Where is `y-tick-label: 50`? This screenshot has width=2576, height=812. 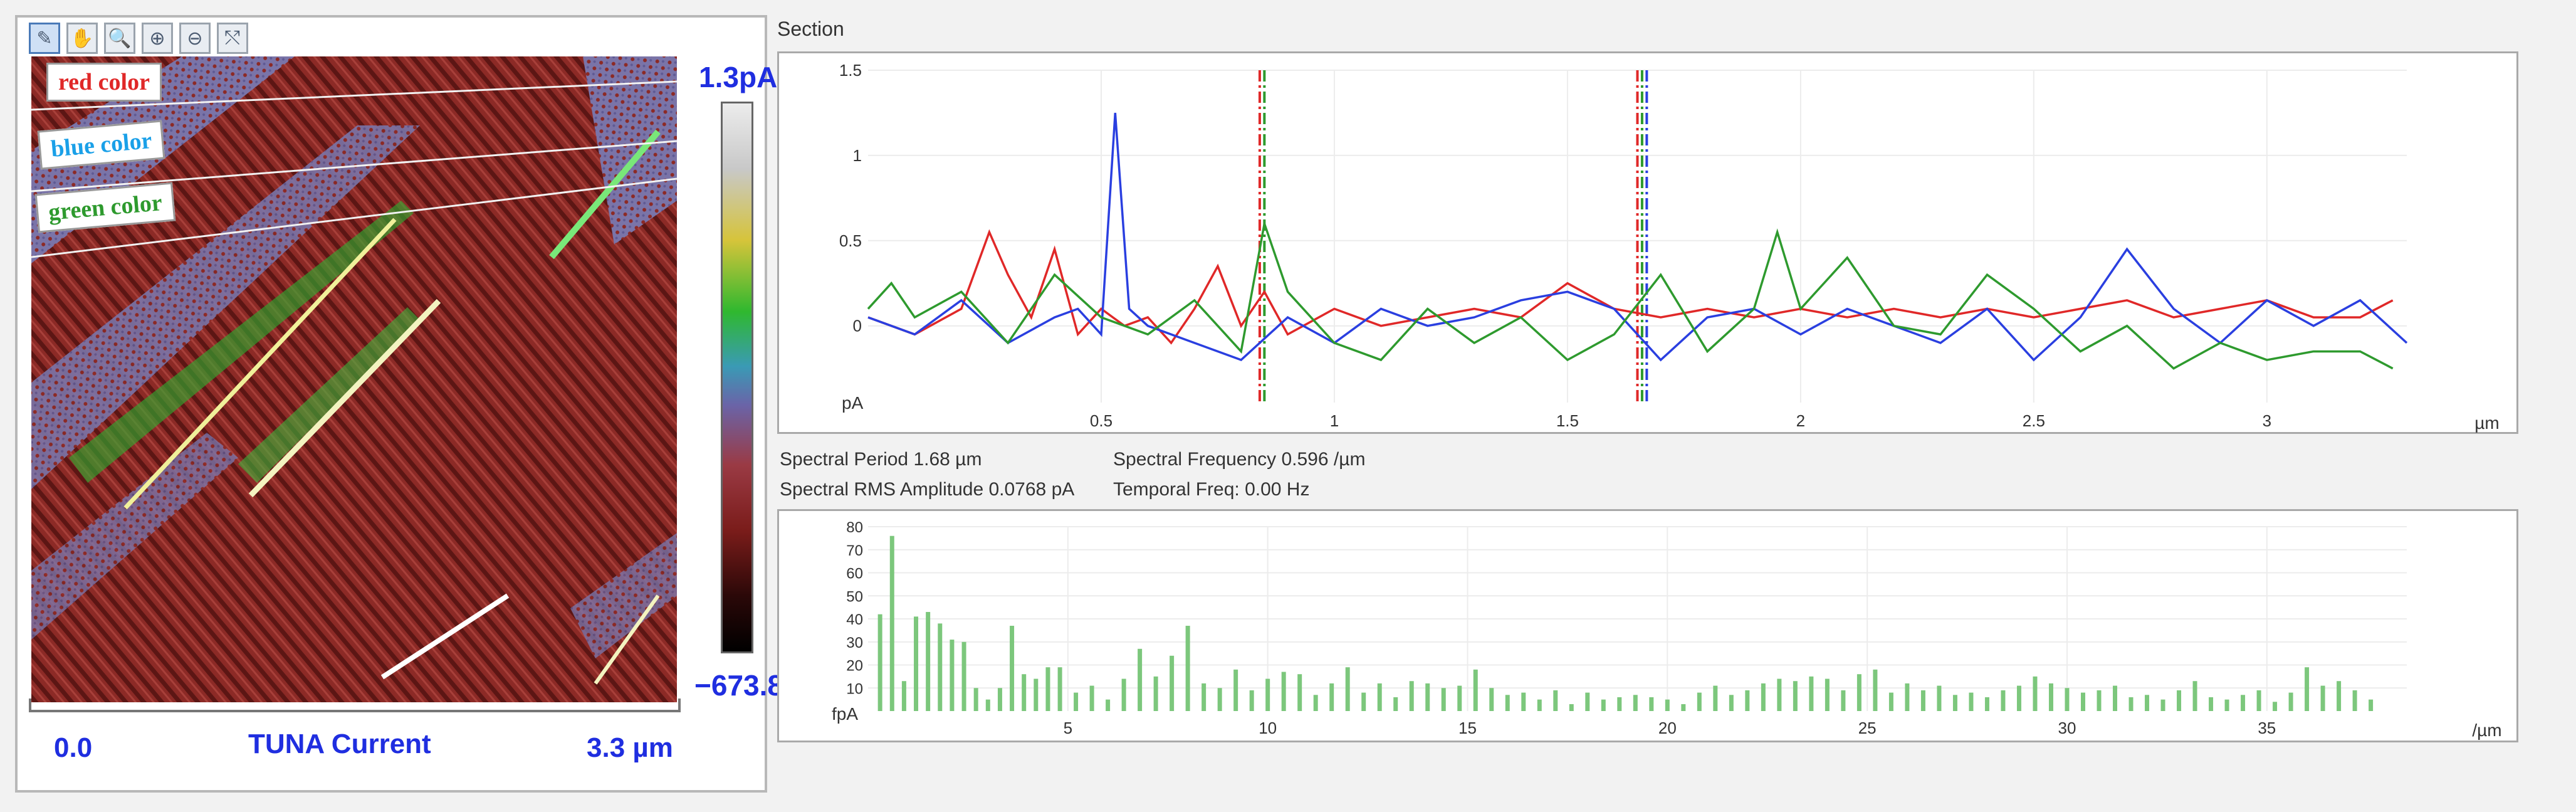 y-tick-label: 50 is located at coordinates (854, 597).